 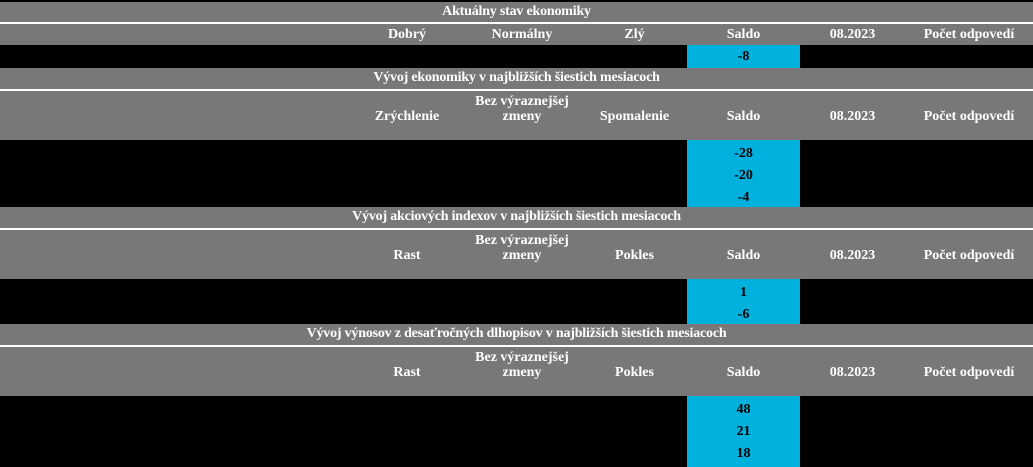 I want to click on section-2-header-band, so click(x=516, y=115).